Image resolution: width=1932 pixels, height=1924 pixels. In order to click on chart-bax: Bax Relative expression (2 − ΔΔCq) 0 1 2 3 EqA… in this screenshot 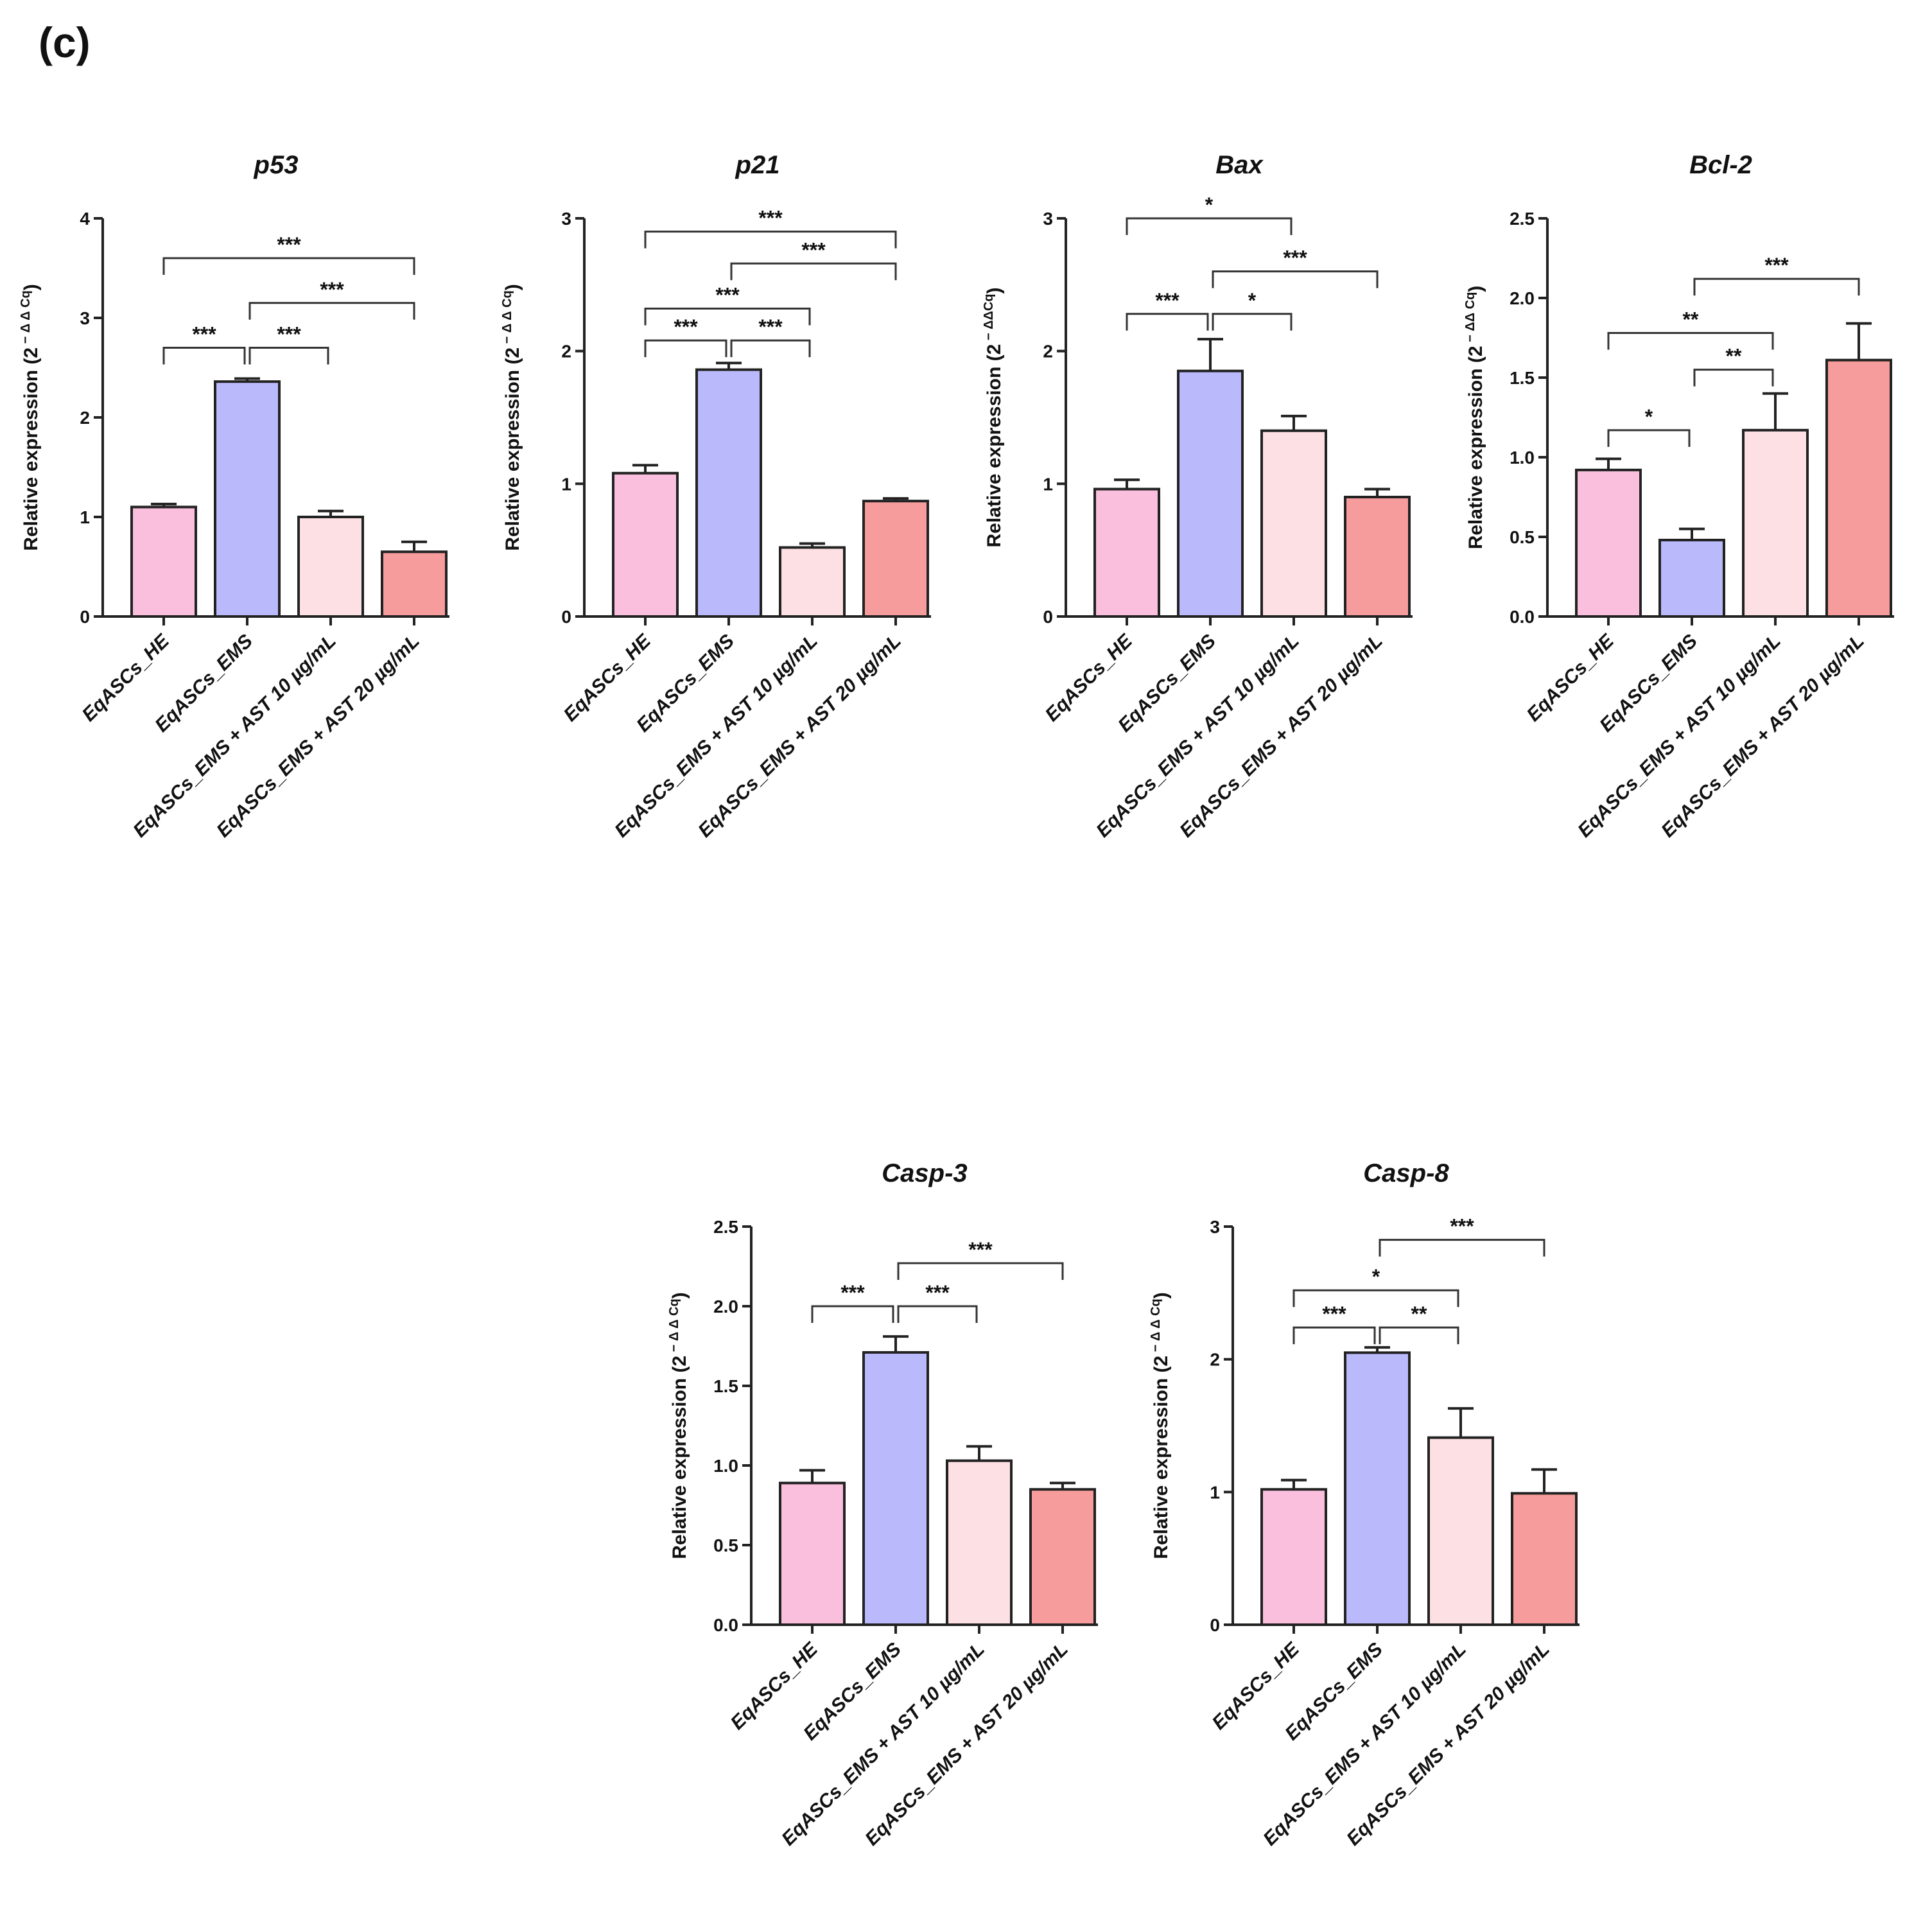, I will do `click(1197, 497)`.